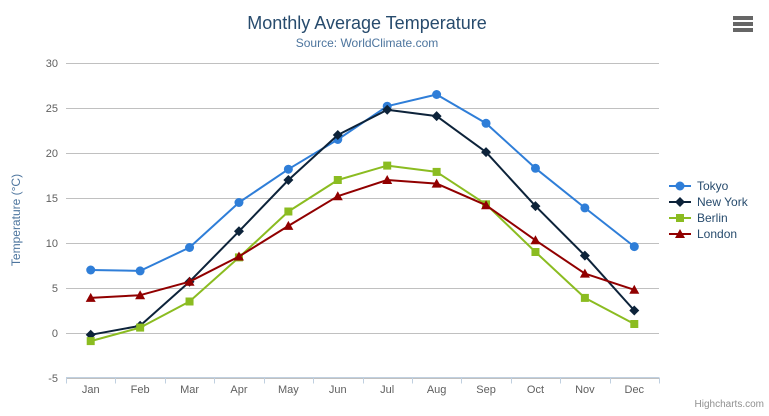 The height and width of the screenshot is (416, 769). Describe the element at coordinates (729, 404) in the screenshot. I see `credits-link: Highcharts.com` at that location.